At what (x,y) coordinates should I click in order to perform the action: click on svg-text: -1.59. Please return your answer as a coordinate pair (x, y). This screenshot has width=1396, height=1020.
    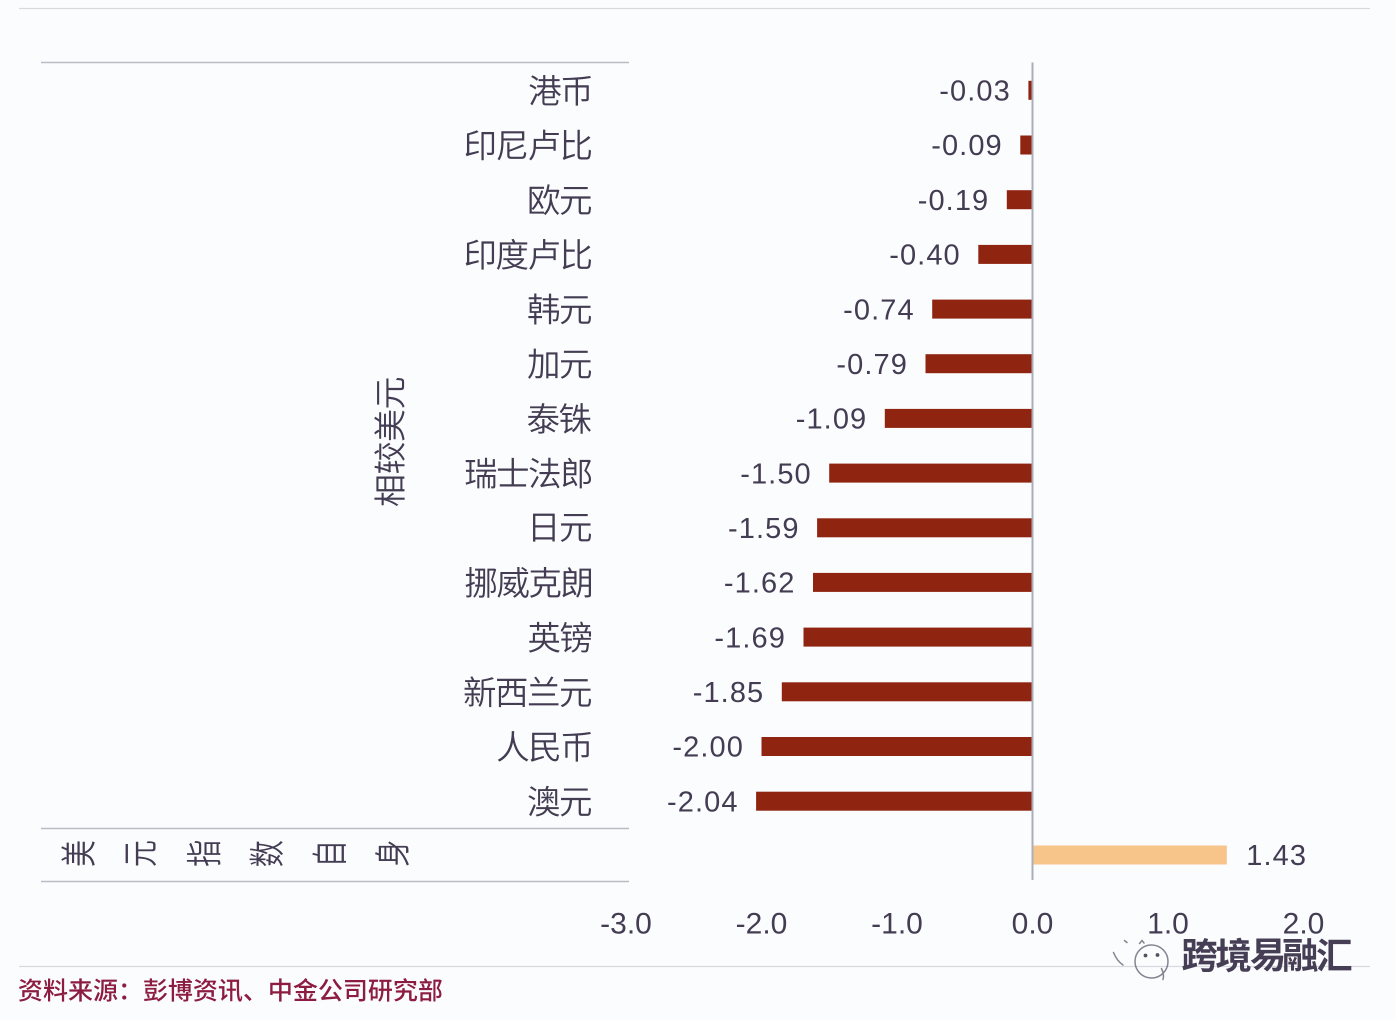
    Looking at the image, I should click on (764, 529).